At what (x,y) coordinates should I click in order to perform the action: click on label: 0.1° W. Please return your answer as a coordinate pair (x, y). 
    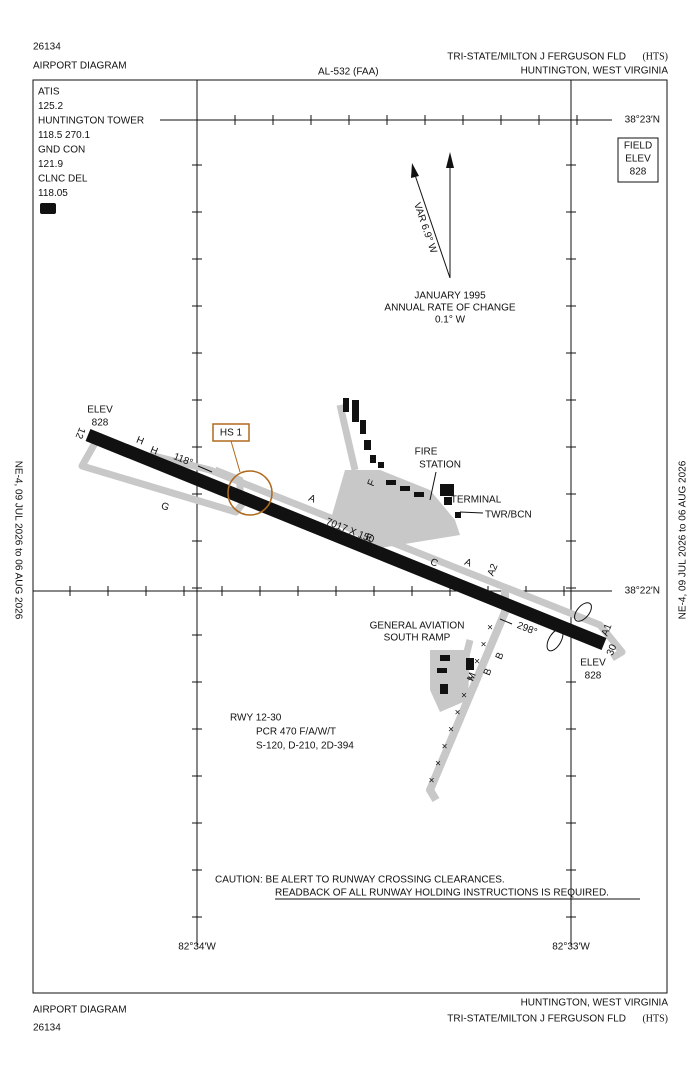
    Looking at the image, I should click on (450, 320).